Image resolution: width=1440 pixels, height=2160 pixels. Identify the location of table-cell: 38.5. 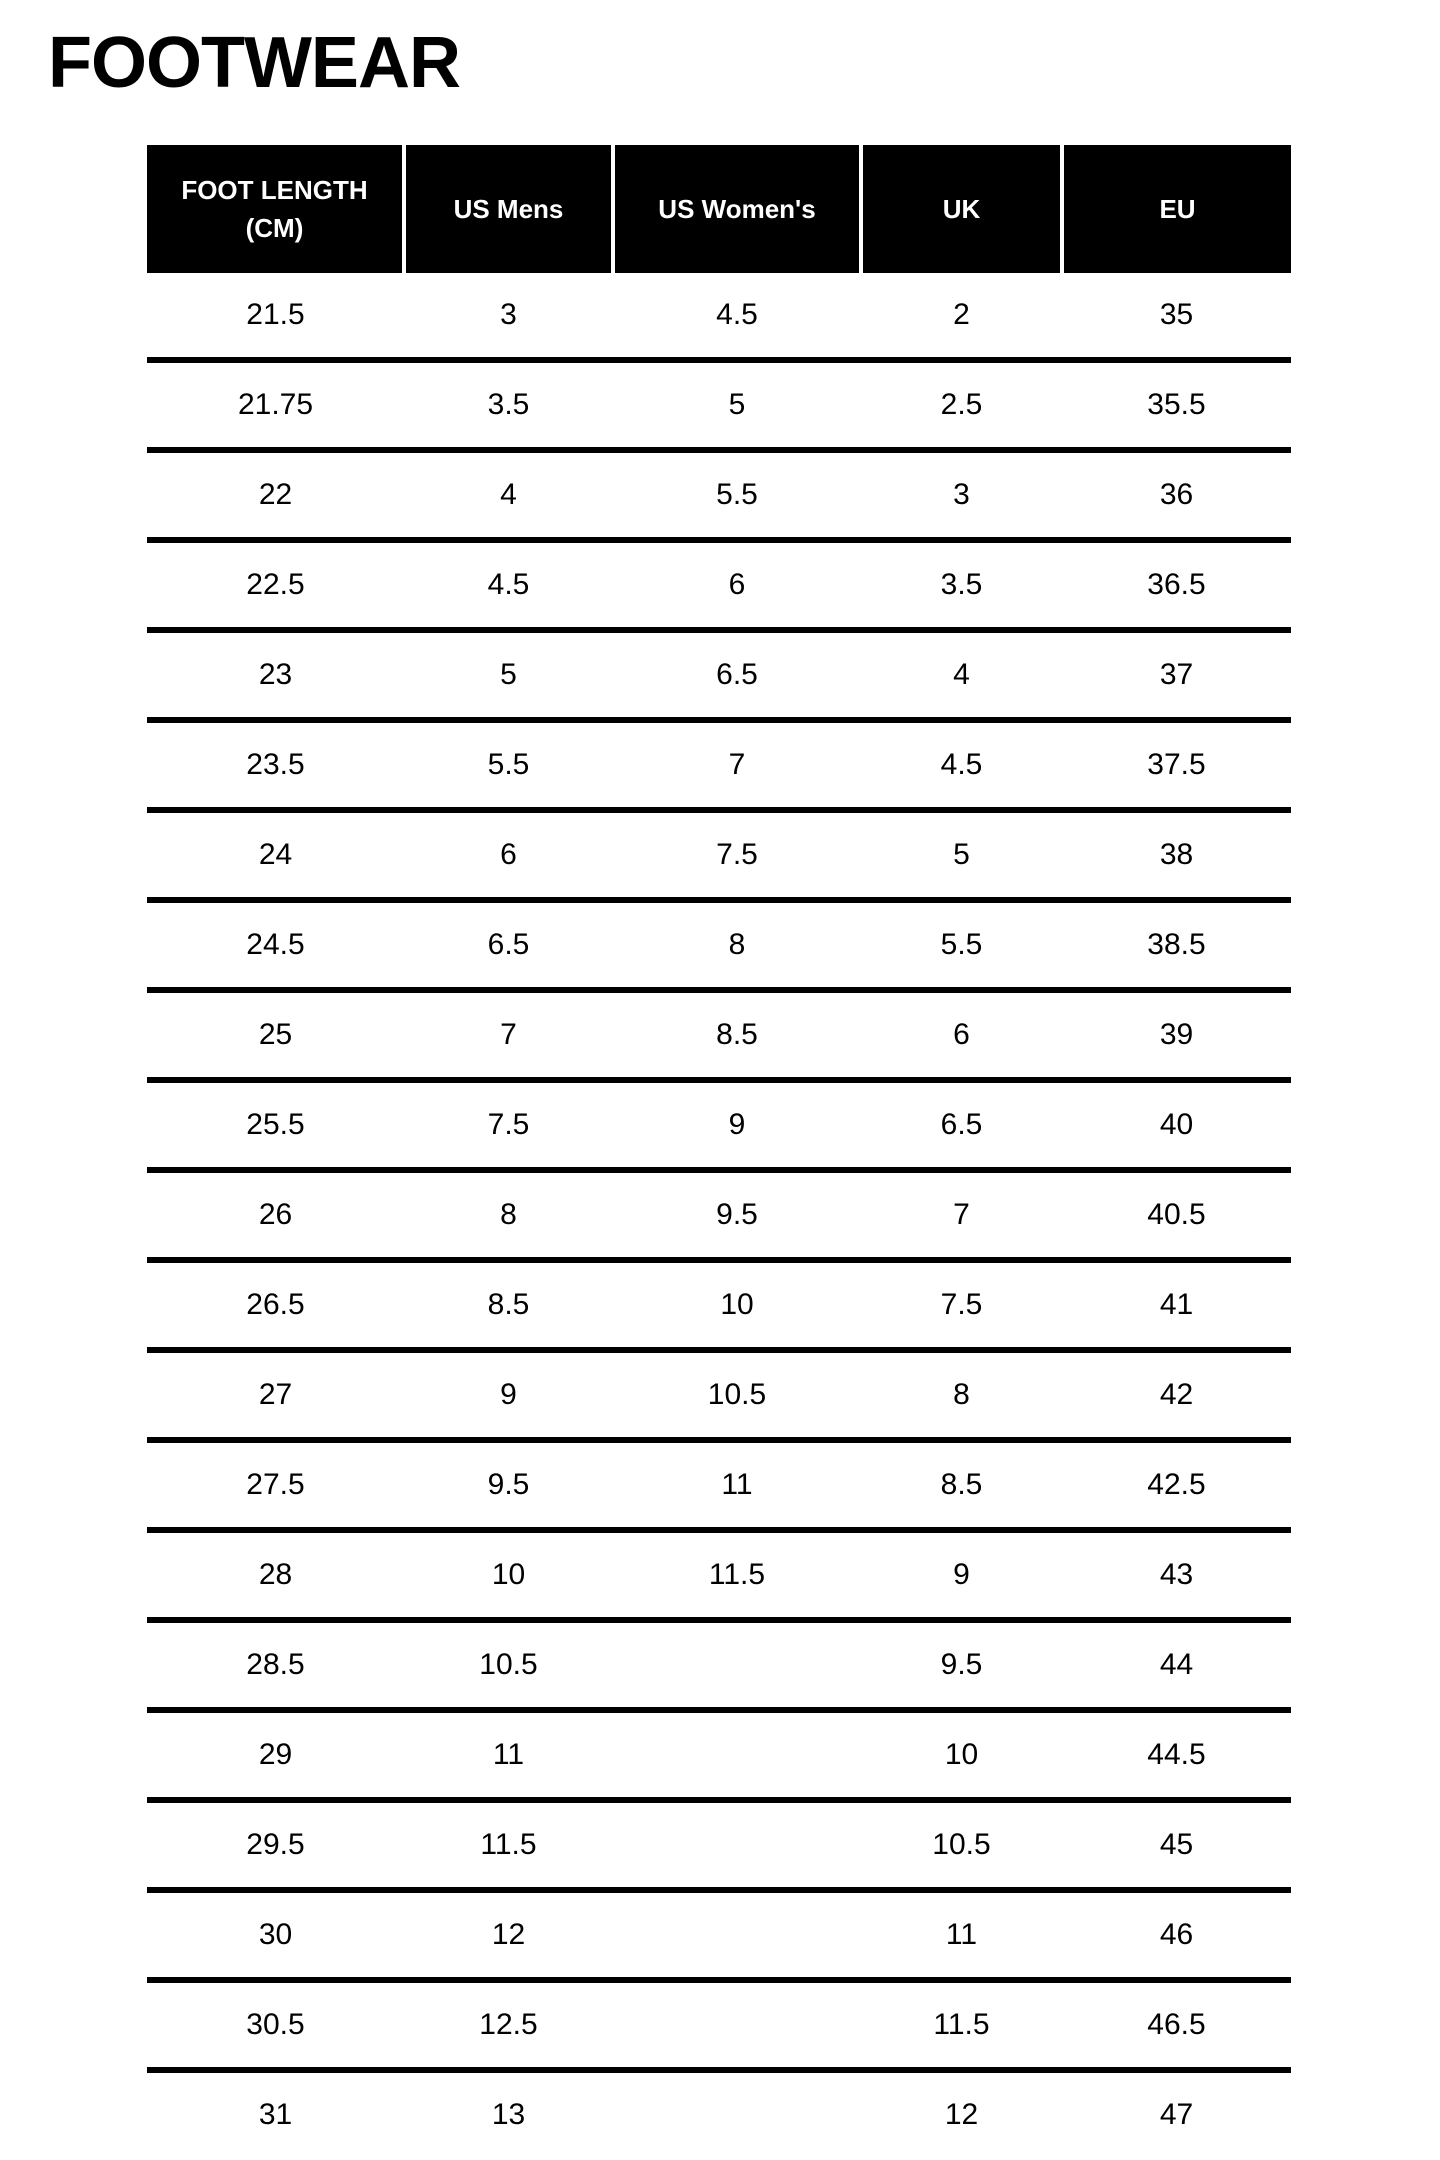
(1176, 946).